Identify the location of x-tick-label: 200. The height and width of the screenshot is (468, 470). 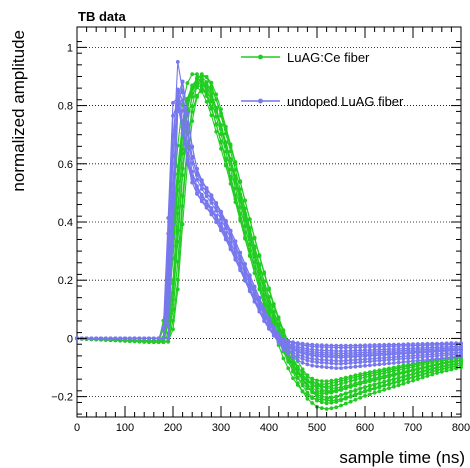
(173, 428).